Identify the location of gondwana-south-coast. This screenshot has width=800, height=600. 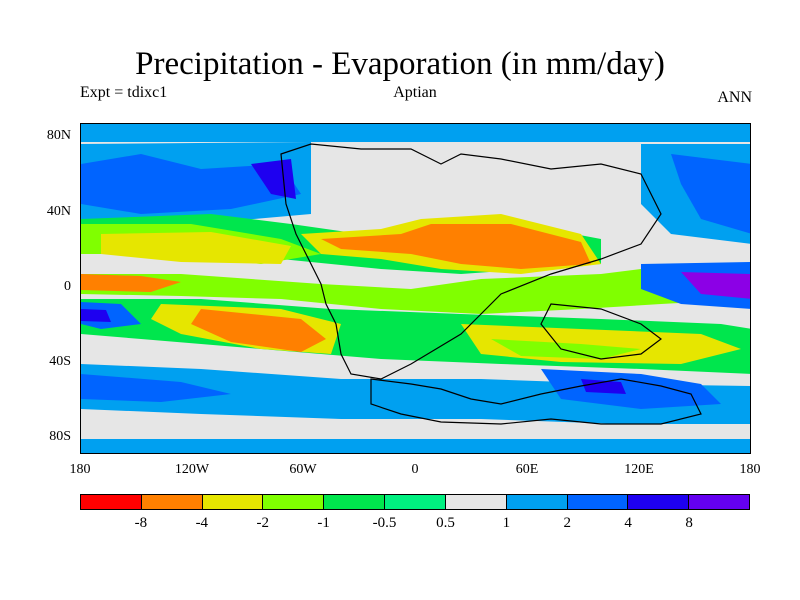
(536, 401).